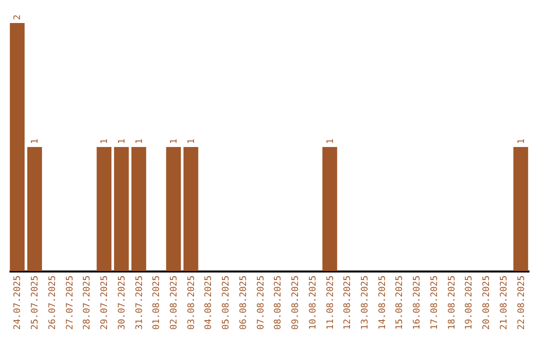 The height and width of the screenshot is (340, 540). I want to click on x-tick-label: 07.08.2025, so click(261, 303).